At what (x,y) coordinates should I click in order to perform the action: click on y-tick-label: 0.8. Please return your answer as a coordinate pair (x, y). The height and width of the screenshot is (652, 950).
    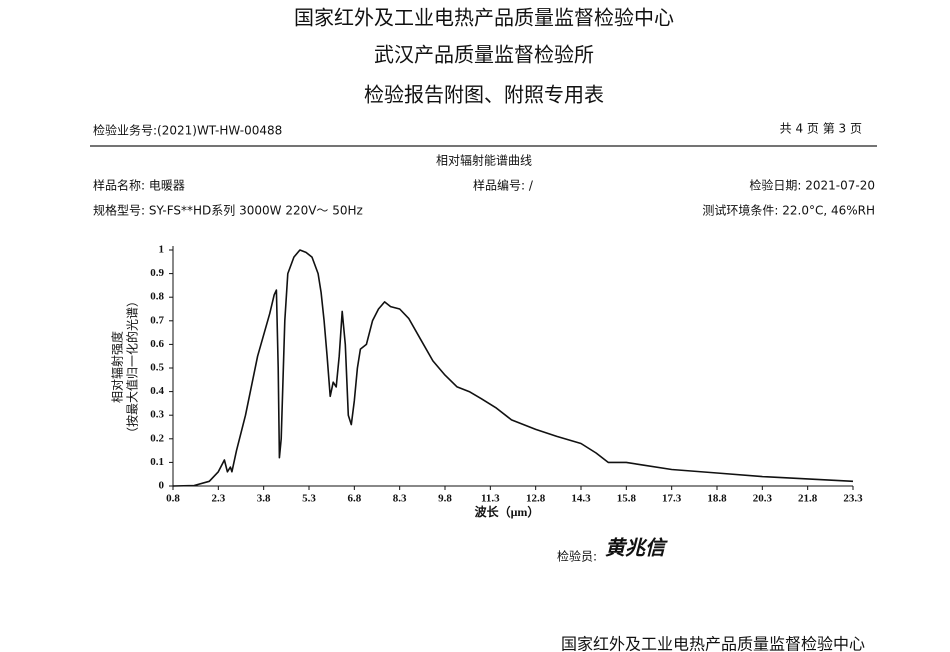
    Looking at the image, I should click on (157, 297).